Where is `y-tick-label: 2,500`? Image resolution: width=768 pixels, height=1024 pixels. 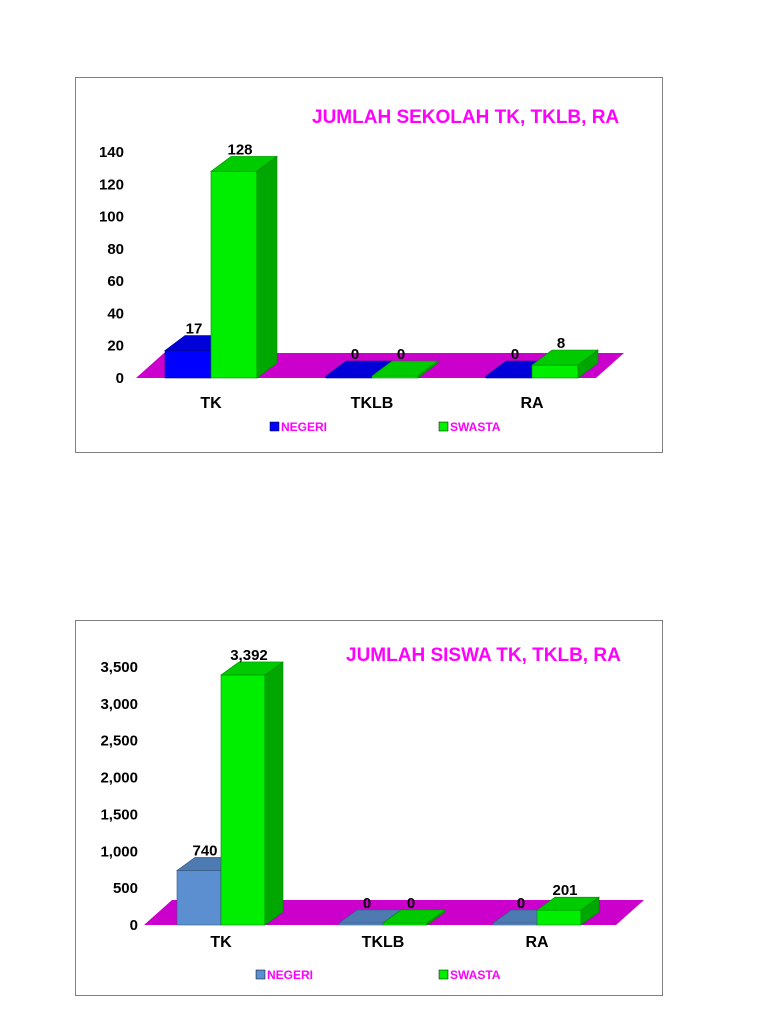 y-tick-label: 2,500 is located at coordinates (119, 741).